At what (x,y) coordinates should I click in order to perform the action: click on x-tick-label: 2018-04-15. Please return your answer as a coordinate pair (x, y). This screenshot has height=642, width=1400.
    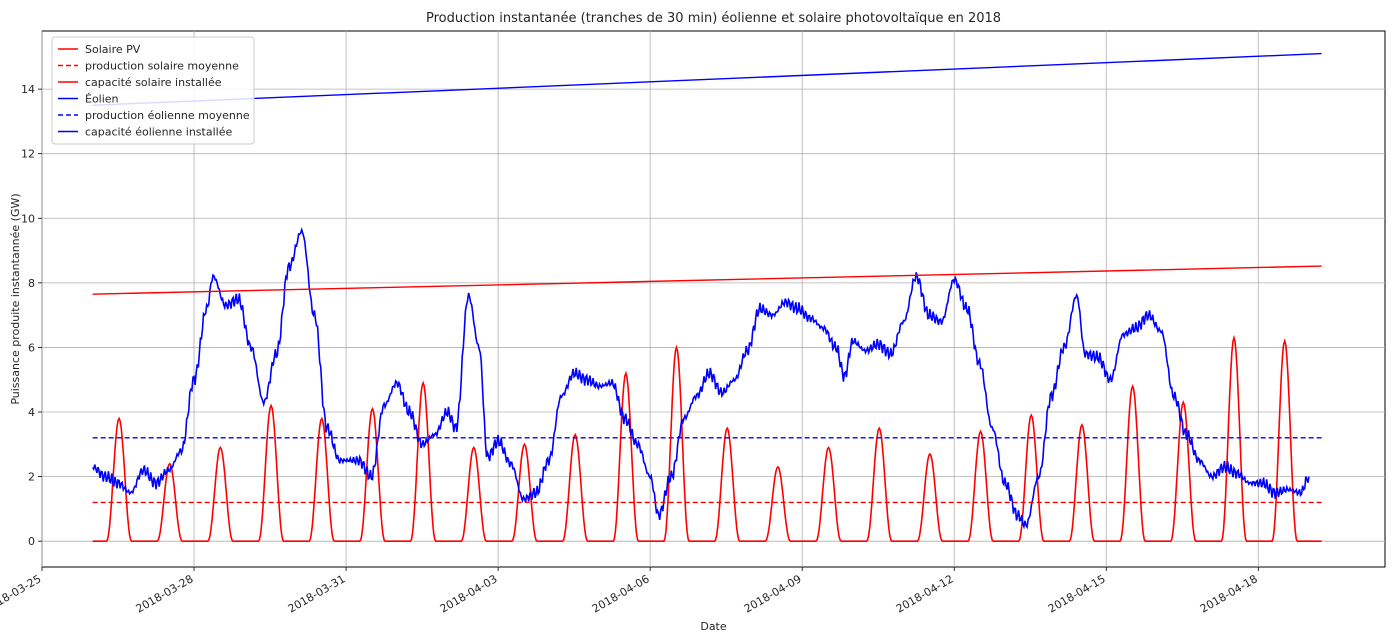
    Looking at the image, I should click on (1077, 593).